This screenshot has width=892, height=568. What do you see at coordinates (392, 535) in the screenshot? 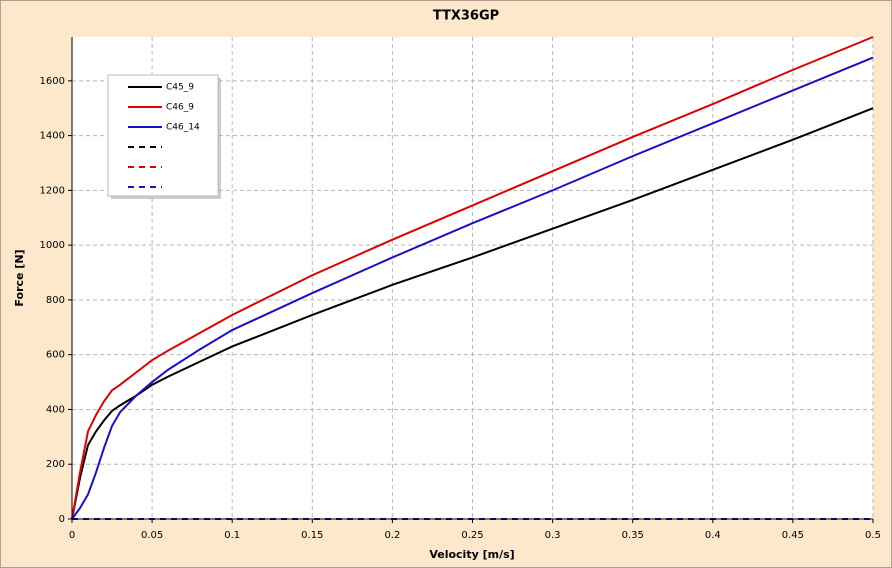
I see `x-tick-label: 0.2` at bounding box center [392, 535].